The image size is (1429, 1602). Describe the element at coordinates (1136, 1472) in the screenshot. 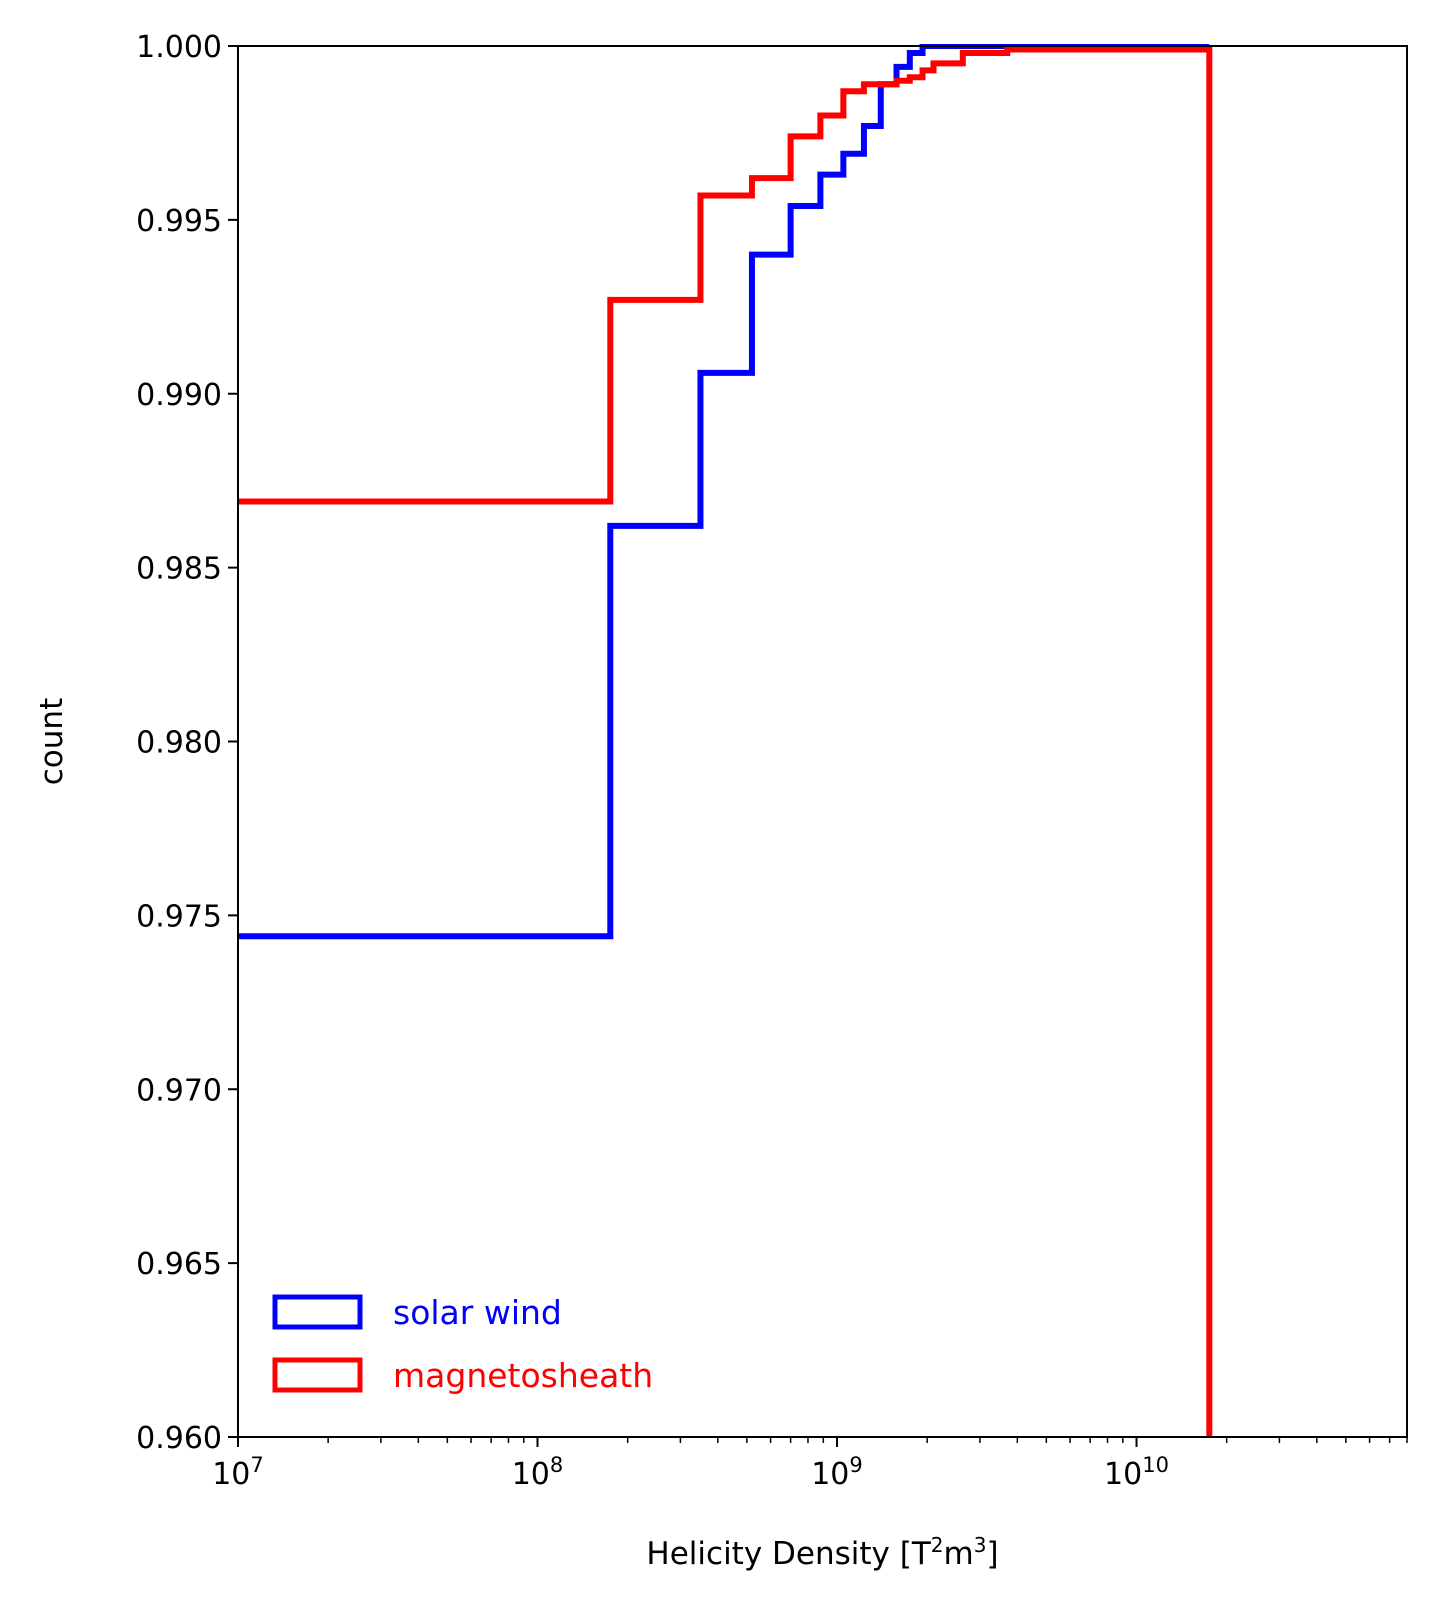

I see `x-tick-label: 10¹⁰` at that location.